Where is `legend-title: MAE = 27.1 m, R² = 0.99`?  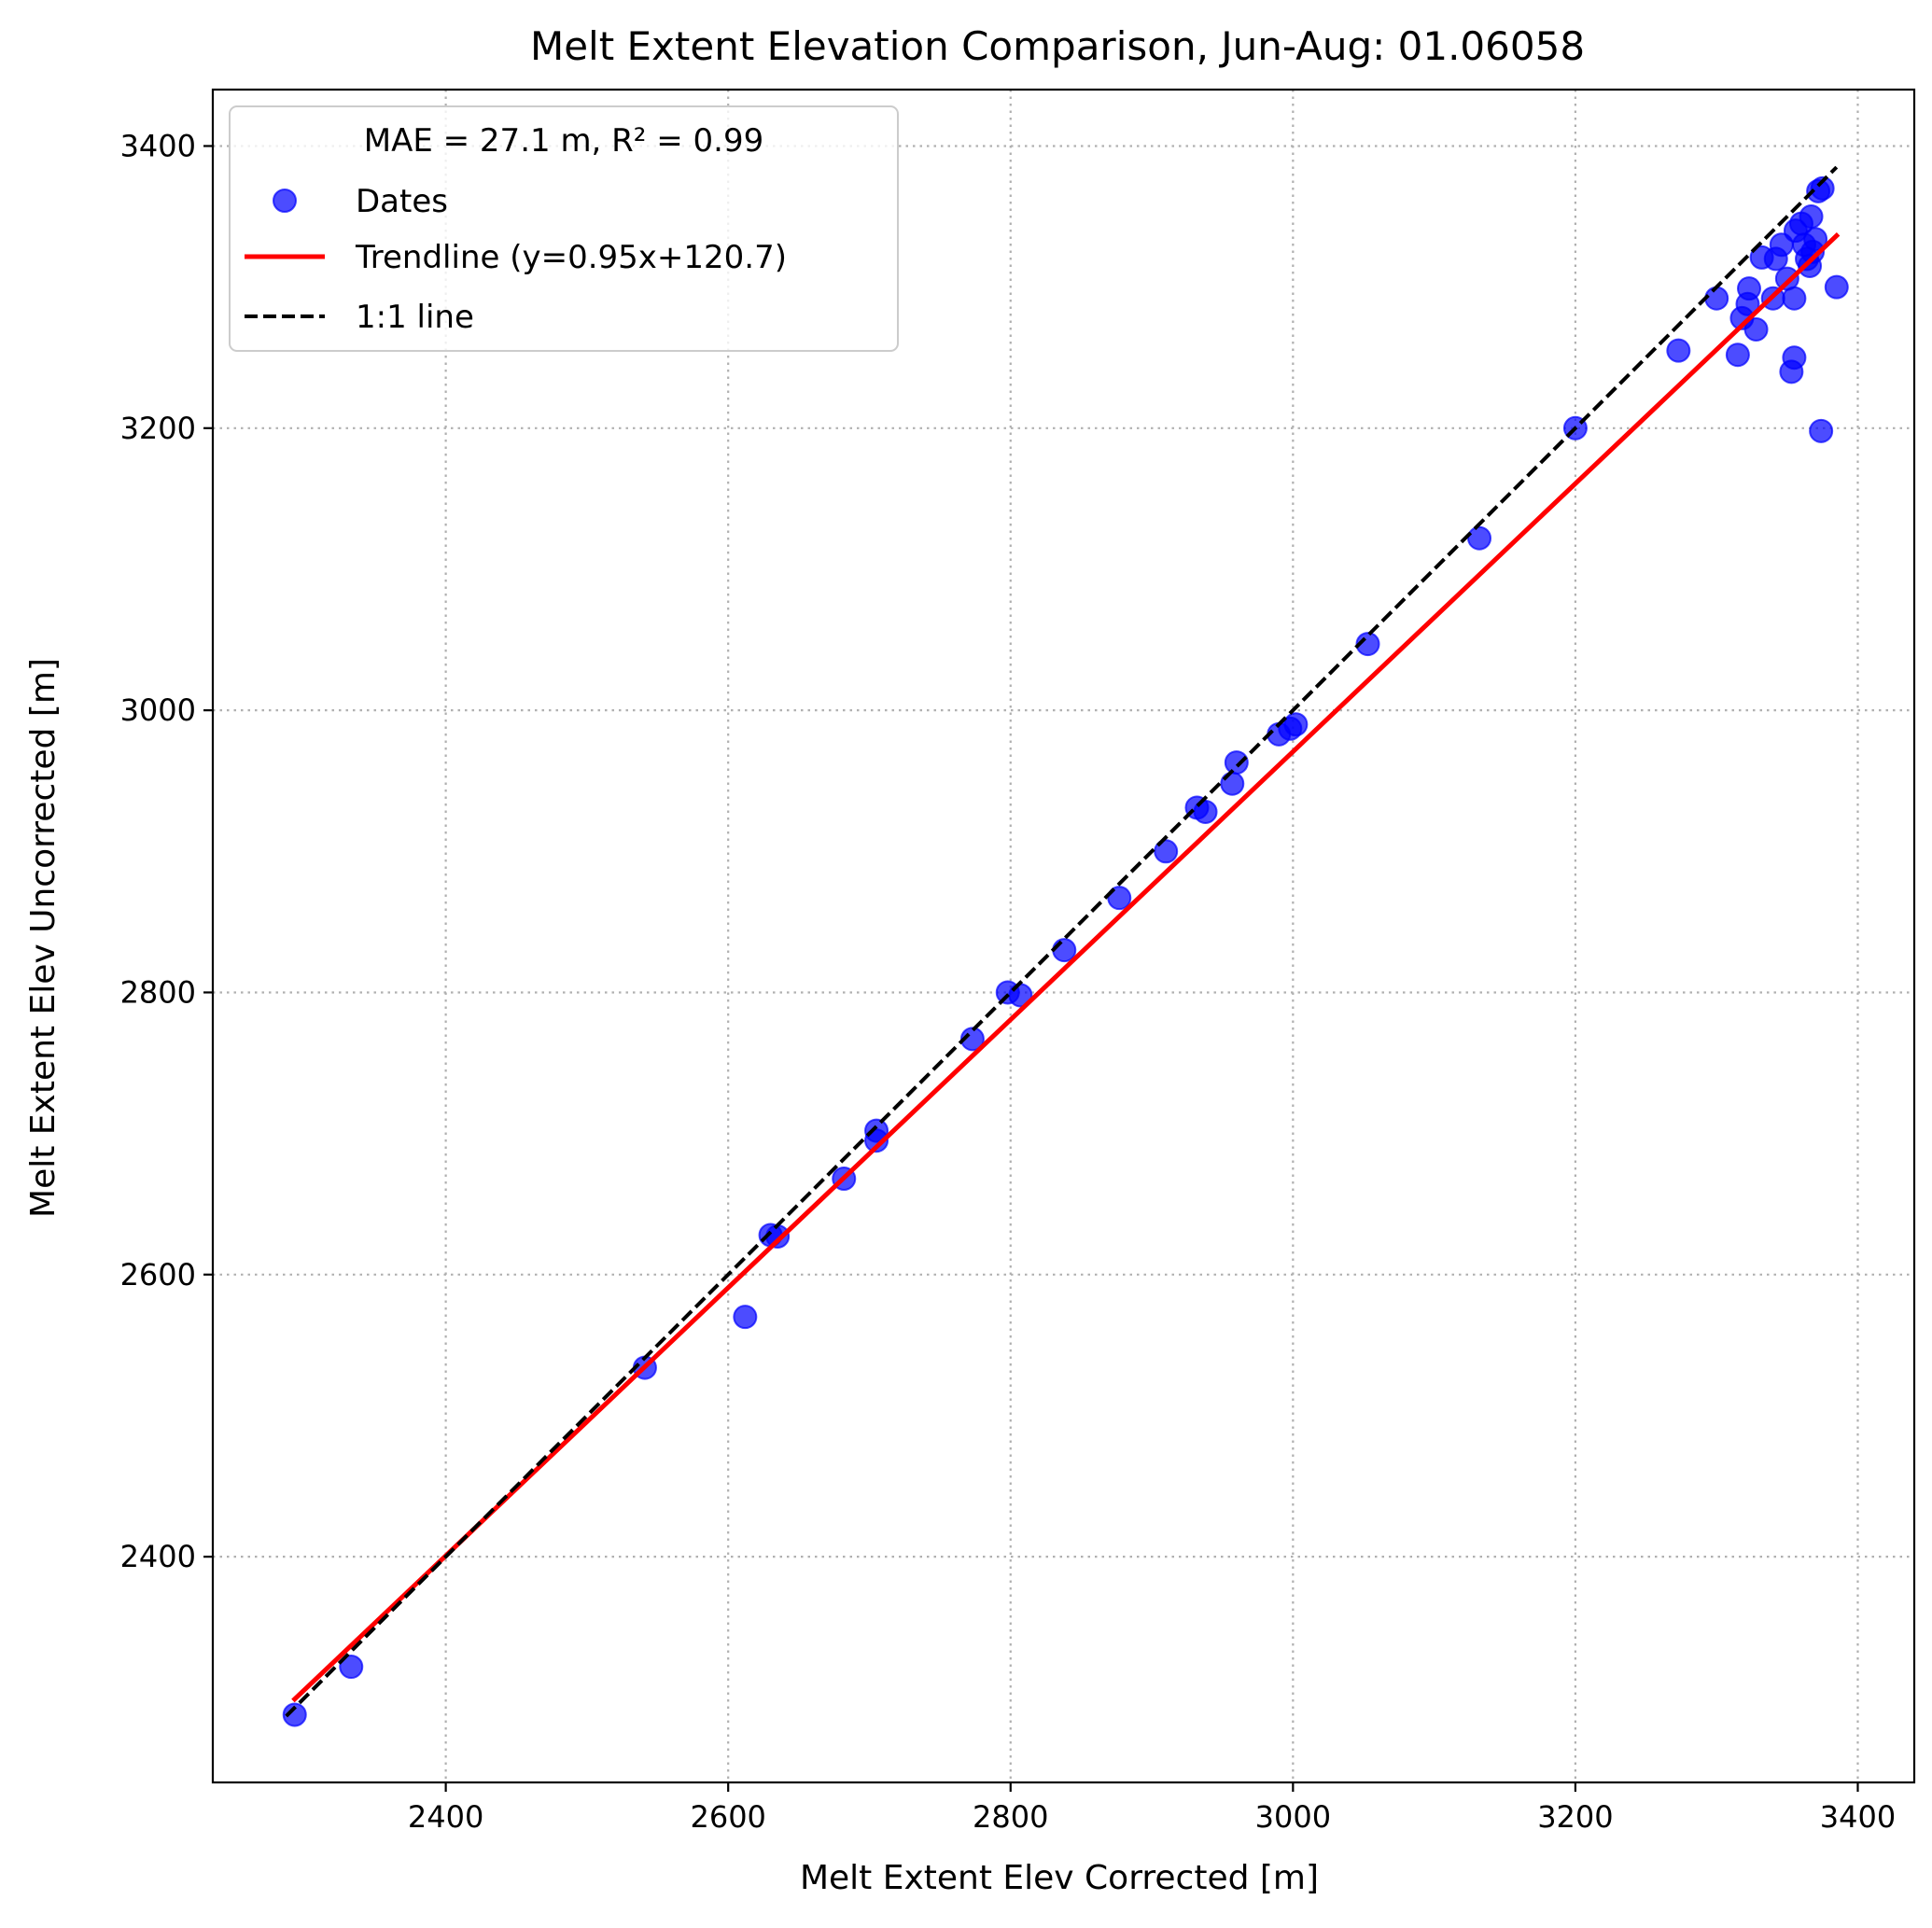 legend-title: MAE = 27.1 m, R² = 0.99 is located at coordinates (564, 141).